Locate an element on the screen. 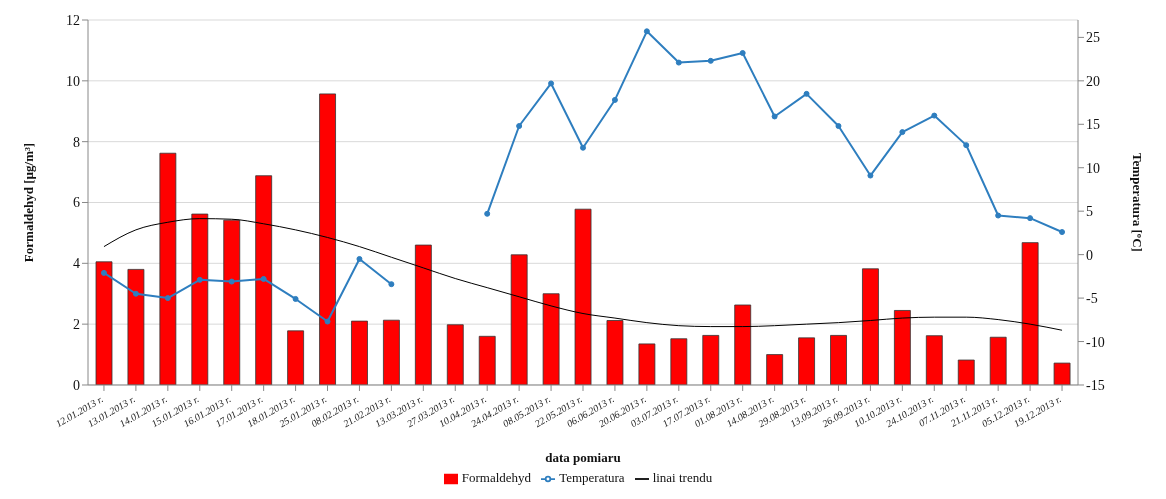 Image resolution: width=1166 pixels, height=499 pixels. y-tick-label: 6 is located at coordinates (76, 203).